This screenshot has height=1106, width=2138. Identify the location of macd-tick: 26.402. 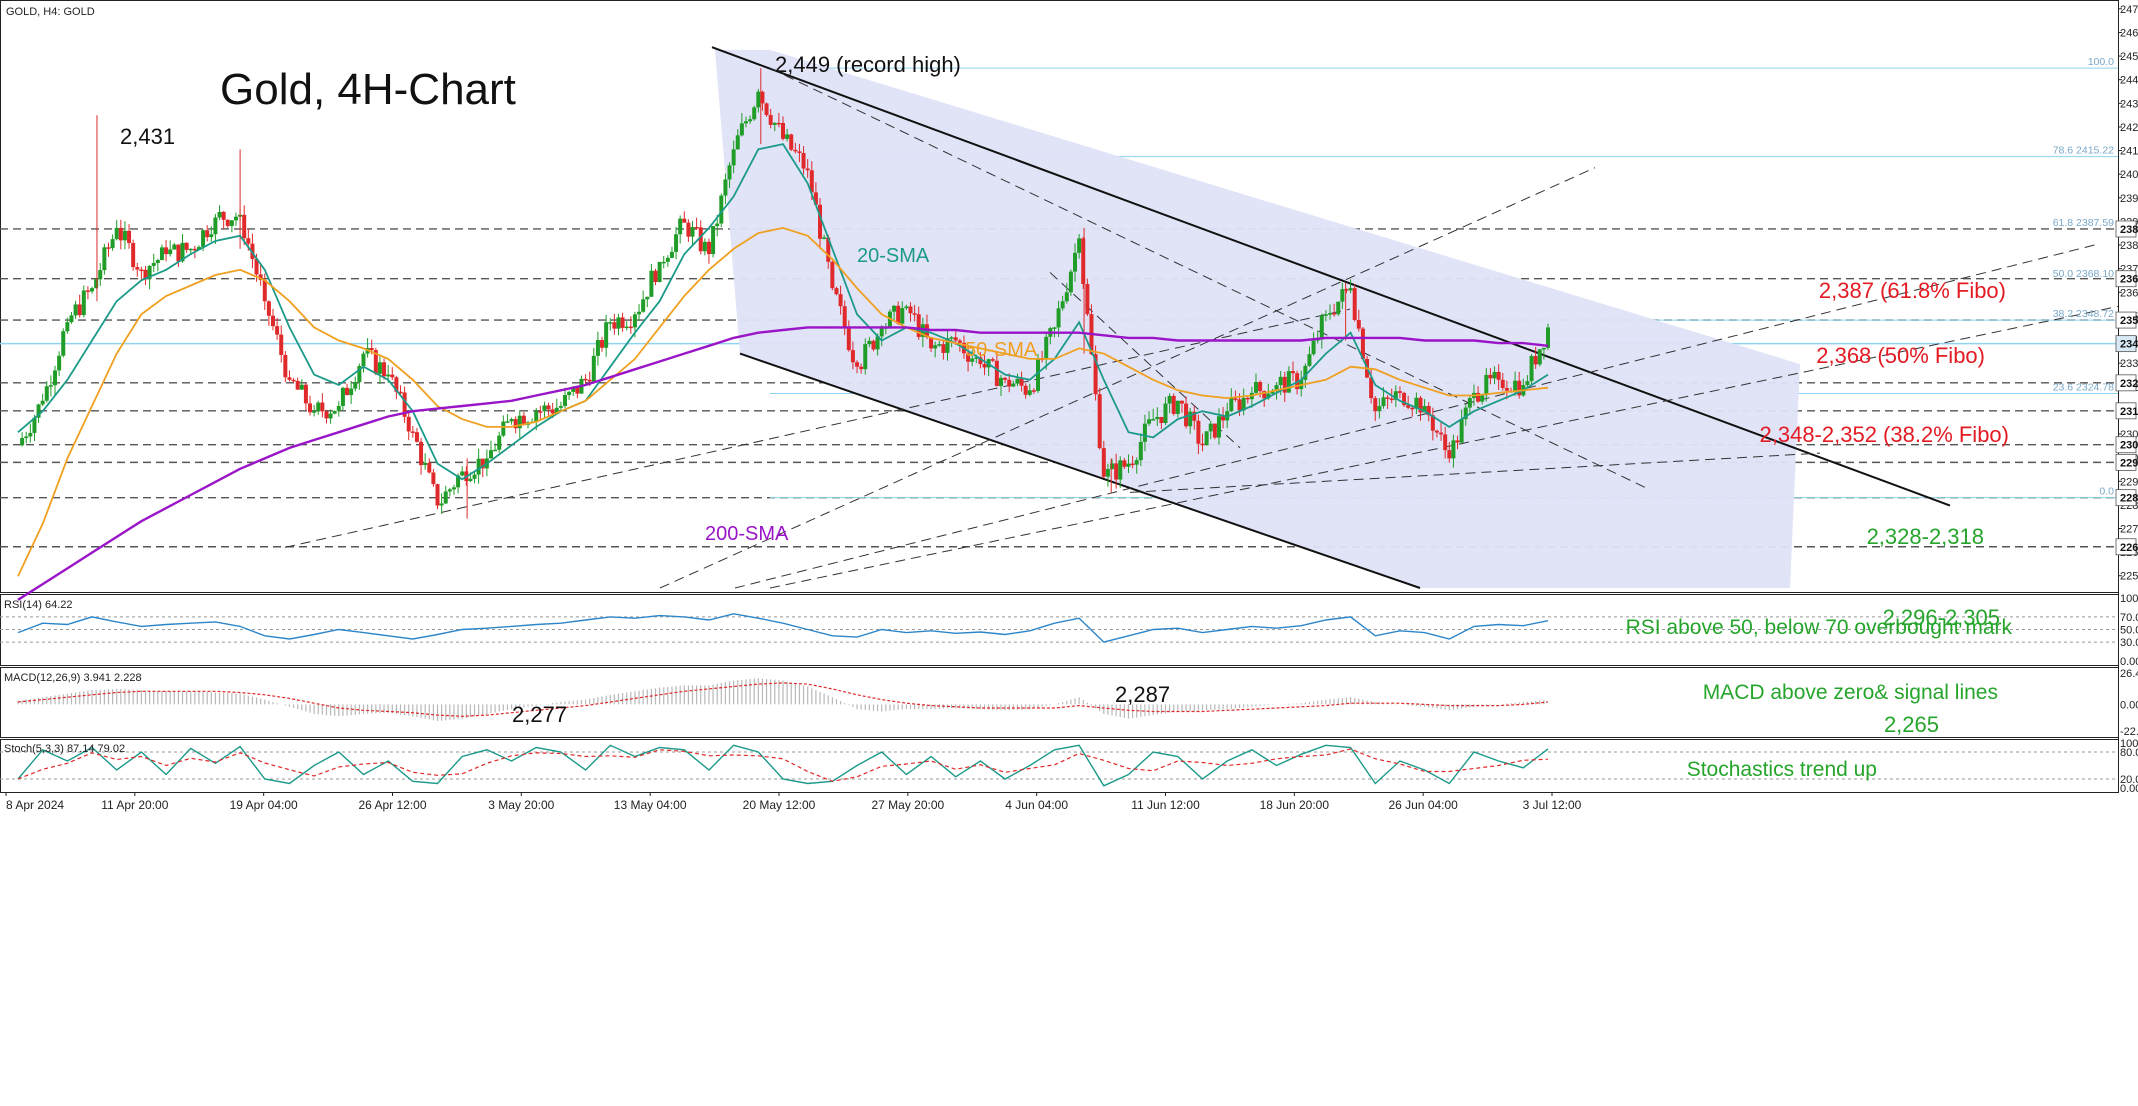
(2129, 674).